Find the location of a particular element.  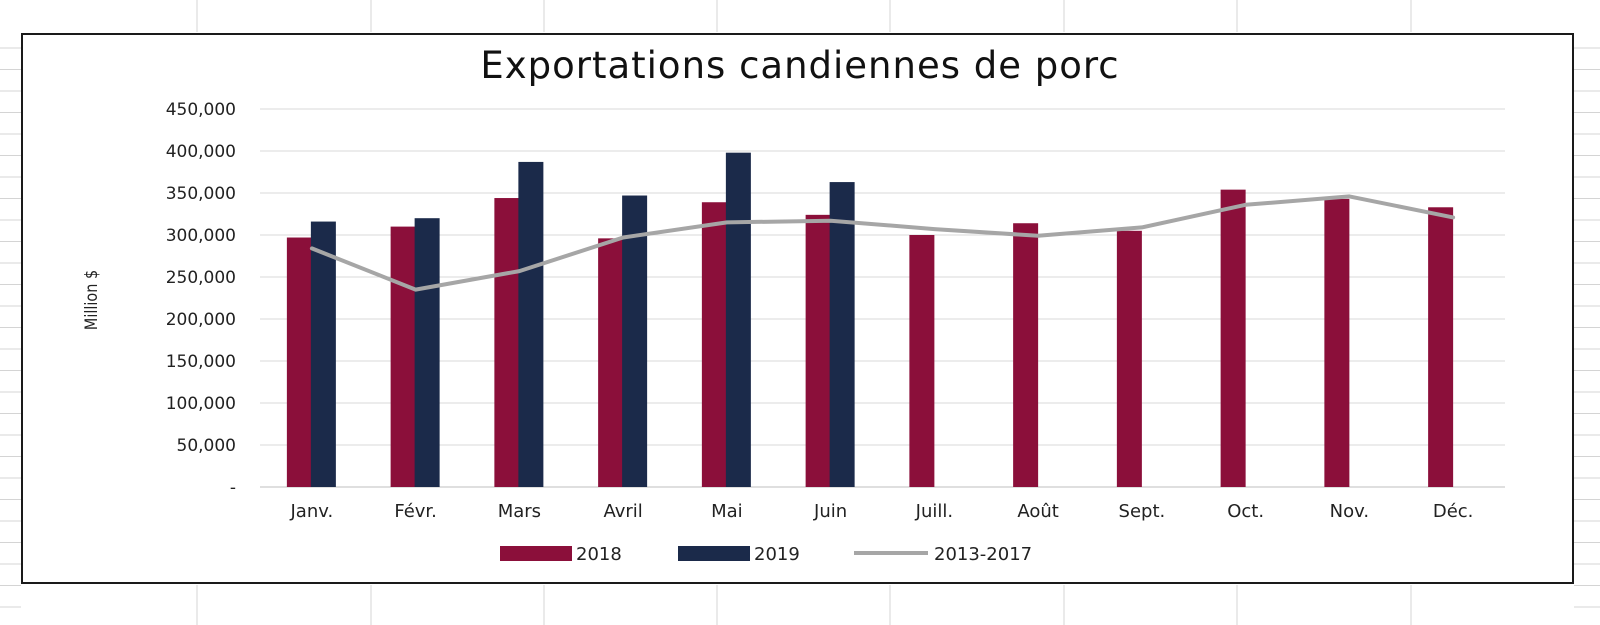

y-tick-label: 300,000 is located at coordinates (201, 236).